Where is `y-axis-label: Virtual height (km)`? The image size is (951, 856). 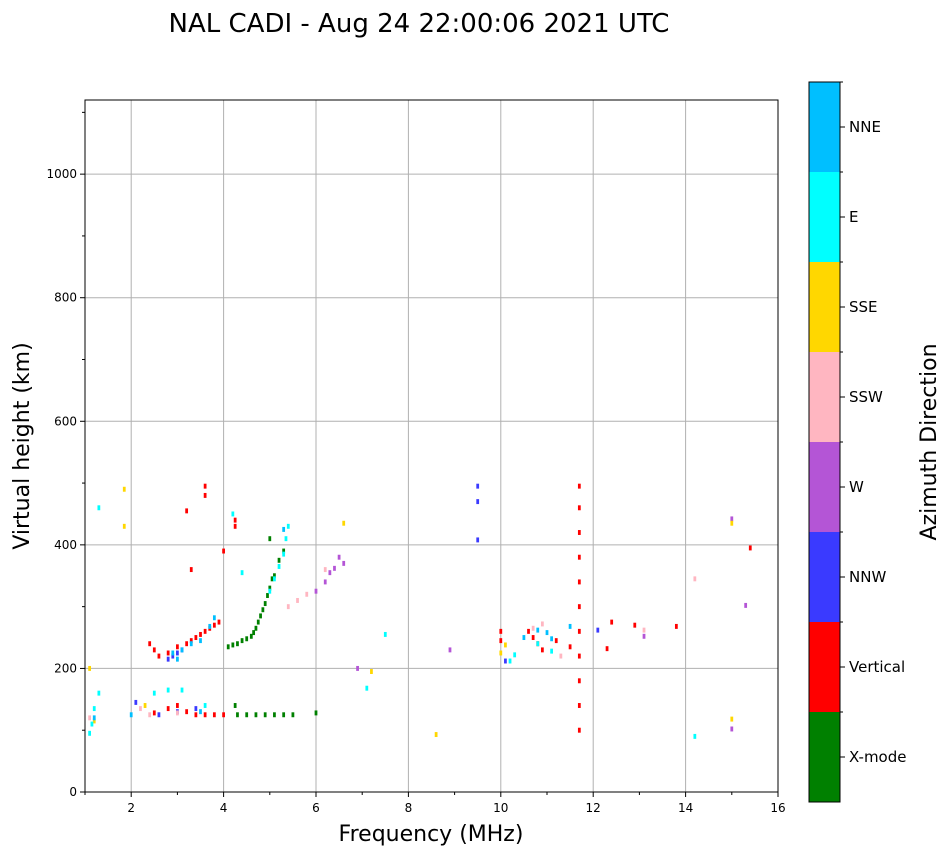
y-axis-label: Virtual height (km) is located at coordinates (22, 445).